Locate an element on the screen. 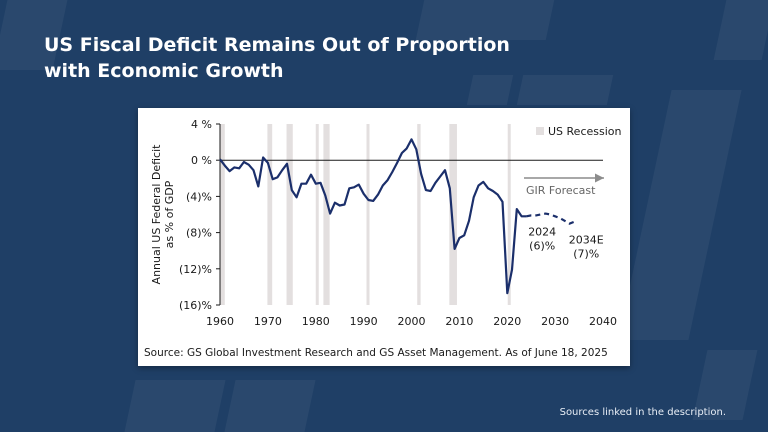 Image resolution: width=768 pixels, height=432 pixels. x-tick-label: 1960 is located at coordinates (220, 321).